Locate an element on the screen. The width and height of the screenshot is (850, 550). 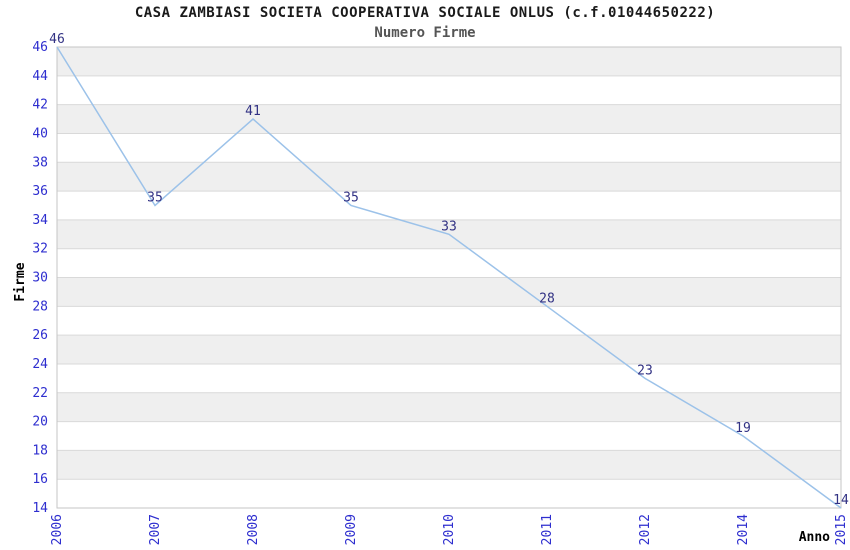
x-tick-label: 2010 is located at coordinates (449, 529).